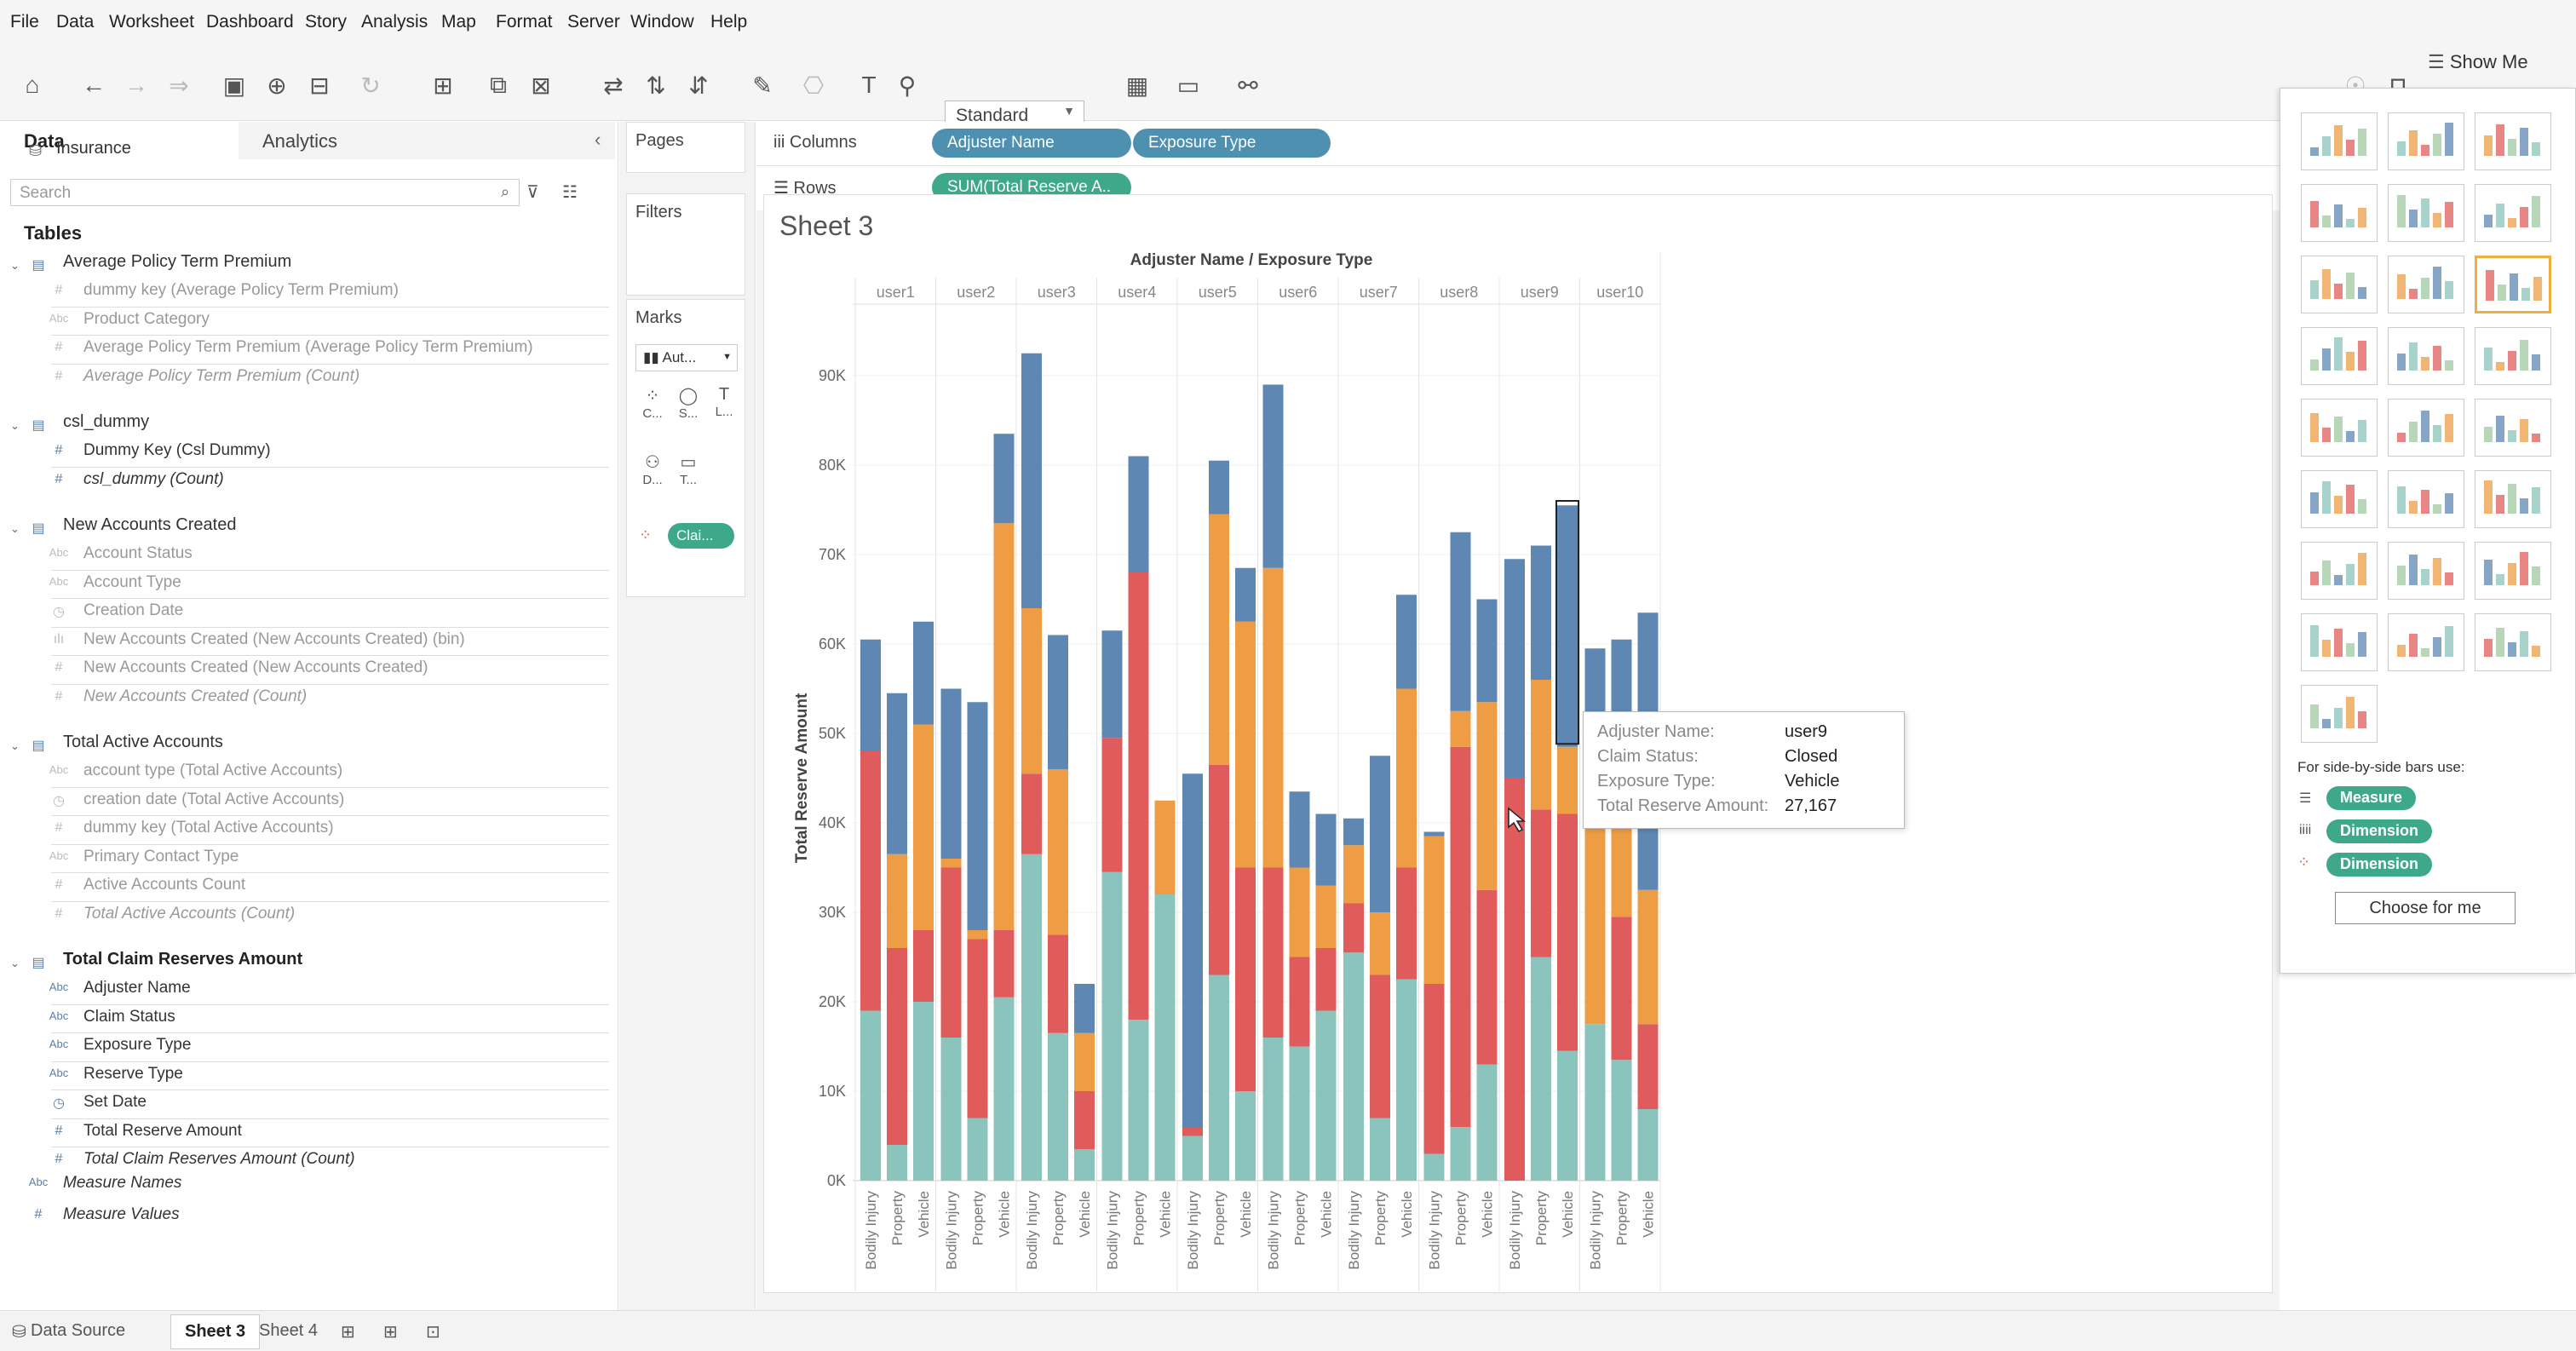 Image resolution: width=2576 pixels, height=1351 pixels. What do you see at coordinates (2339, 141) in the screenshot?
I see `chart-type-text-table` at bounding box center [2339, 141].